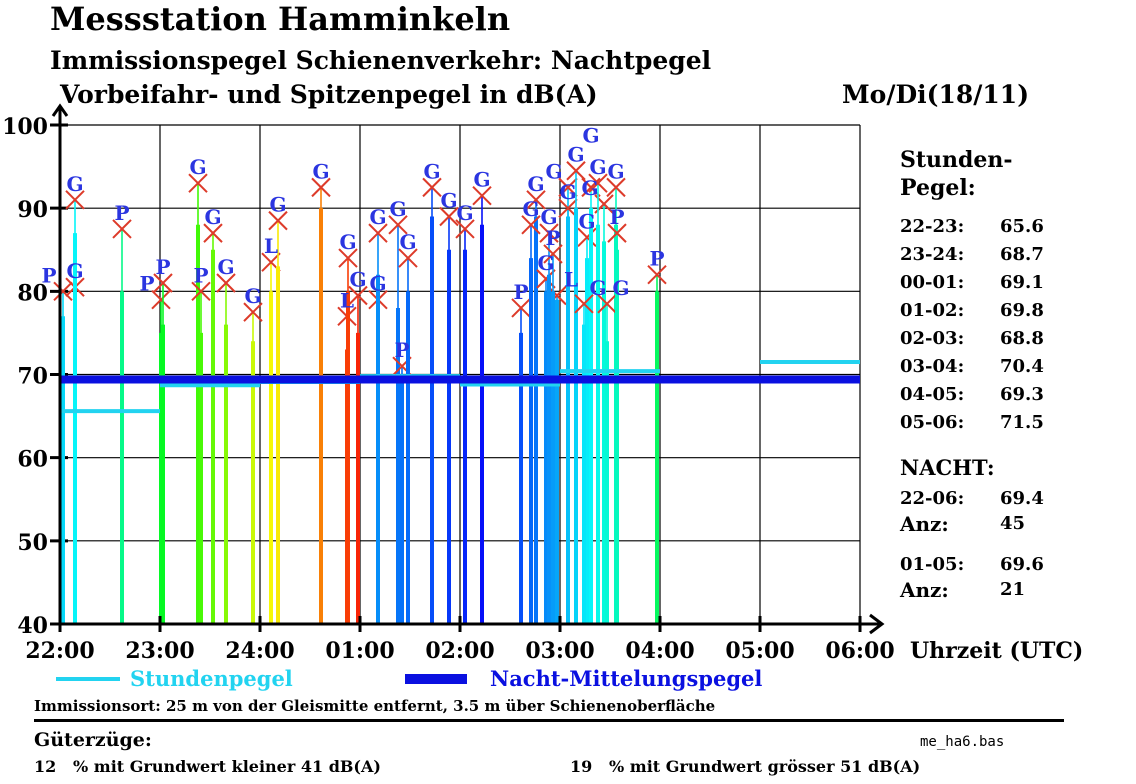  What do you see at coordinates (271, 246) in the screenshot?
I see `event-label: L` at bounding box center [271, 246].